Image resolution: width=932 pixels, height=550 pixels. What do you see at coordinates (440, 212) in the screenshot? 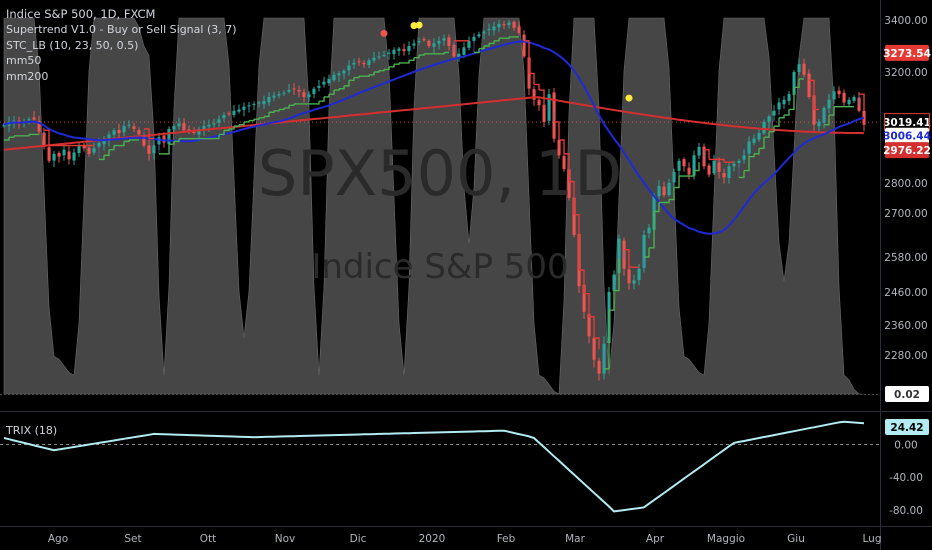
I see `watermark: SPX500, 1D Indice S&P 500` at bounding box center [440, 212].